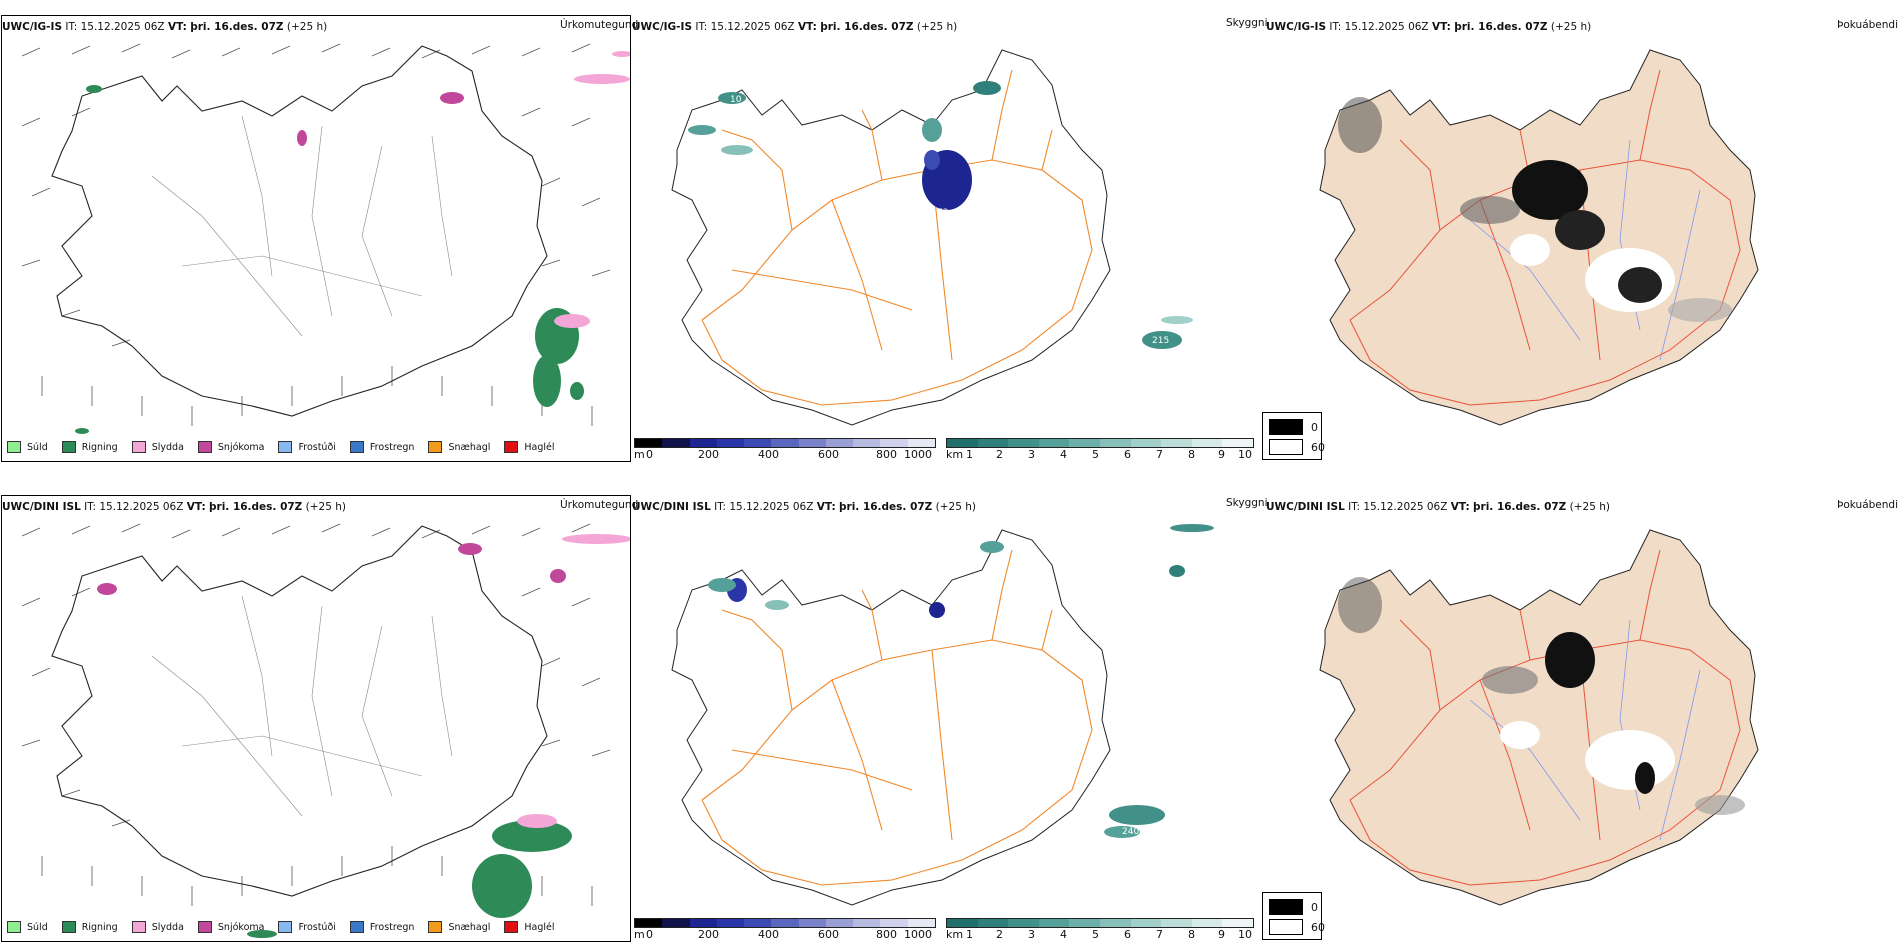 The width and height of the screenshot is (1900, 950). Describe the element at coordinates (599, 25) in the screenshot. I see `precip-param-row1: Úrkomutegund` at that location.